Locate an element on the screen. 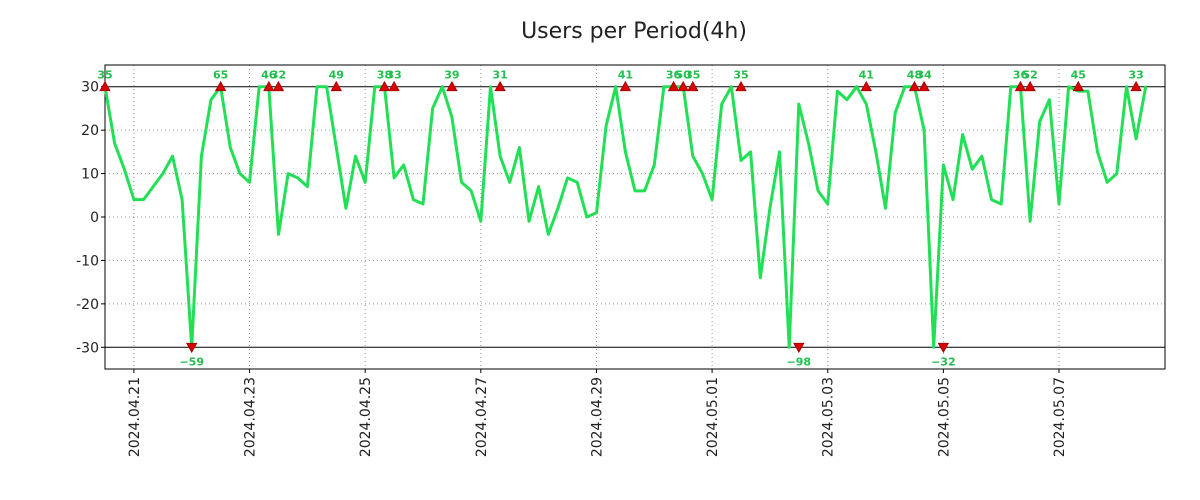 The image size is (1200, 500). x-tick-label: 2024.05.03 is located at coordinates (829, 417).